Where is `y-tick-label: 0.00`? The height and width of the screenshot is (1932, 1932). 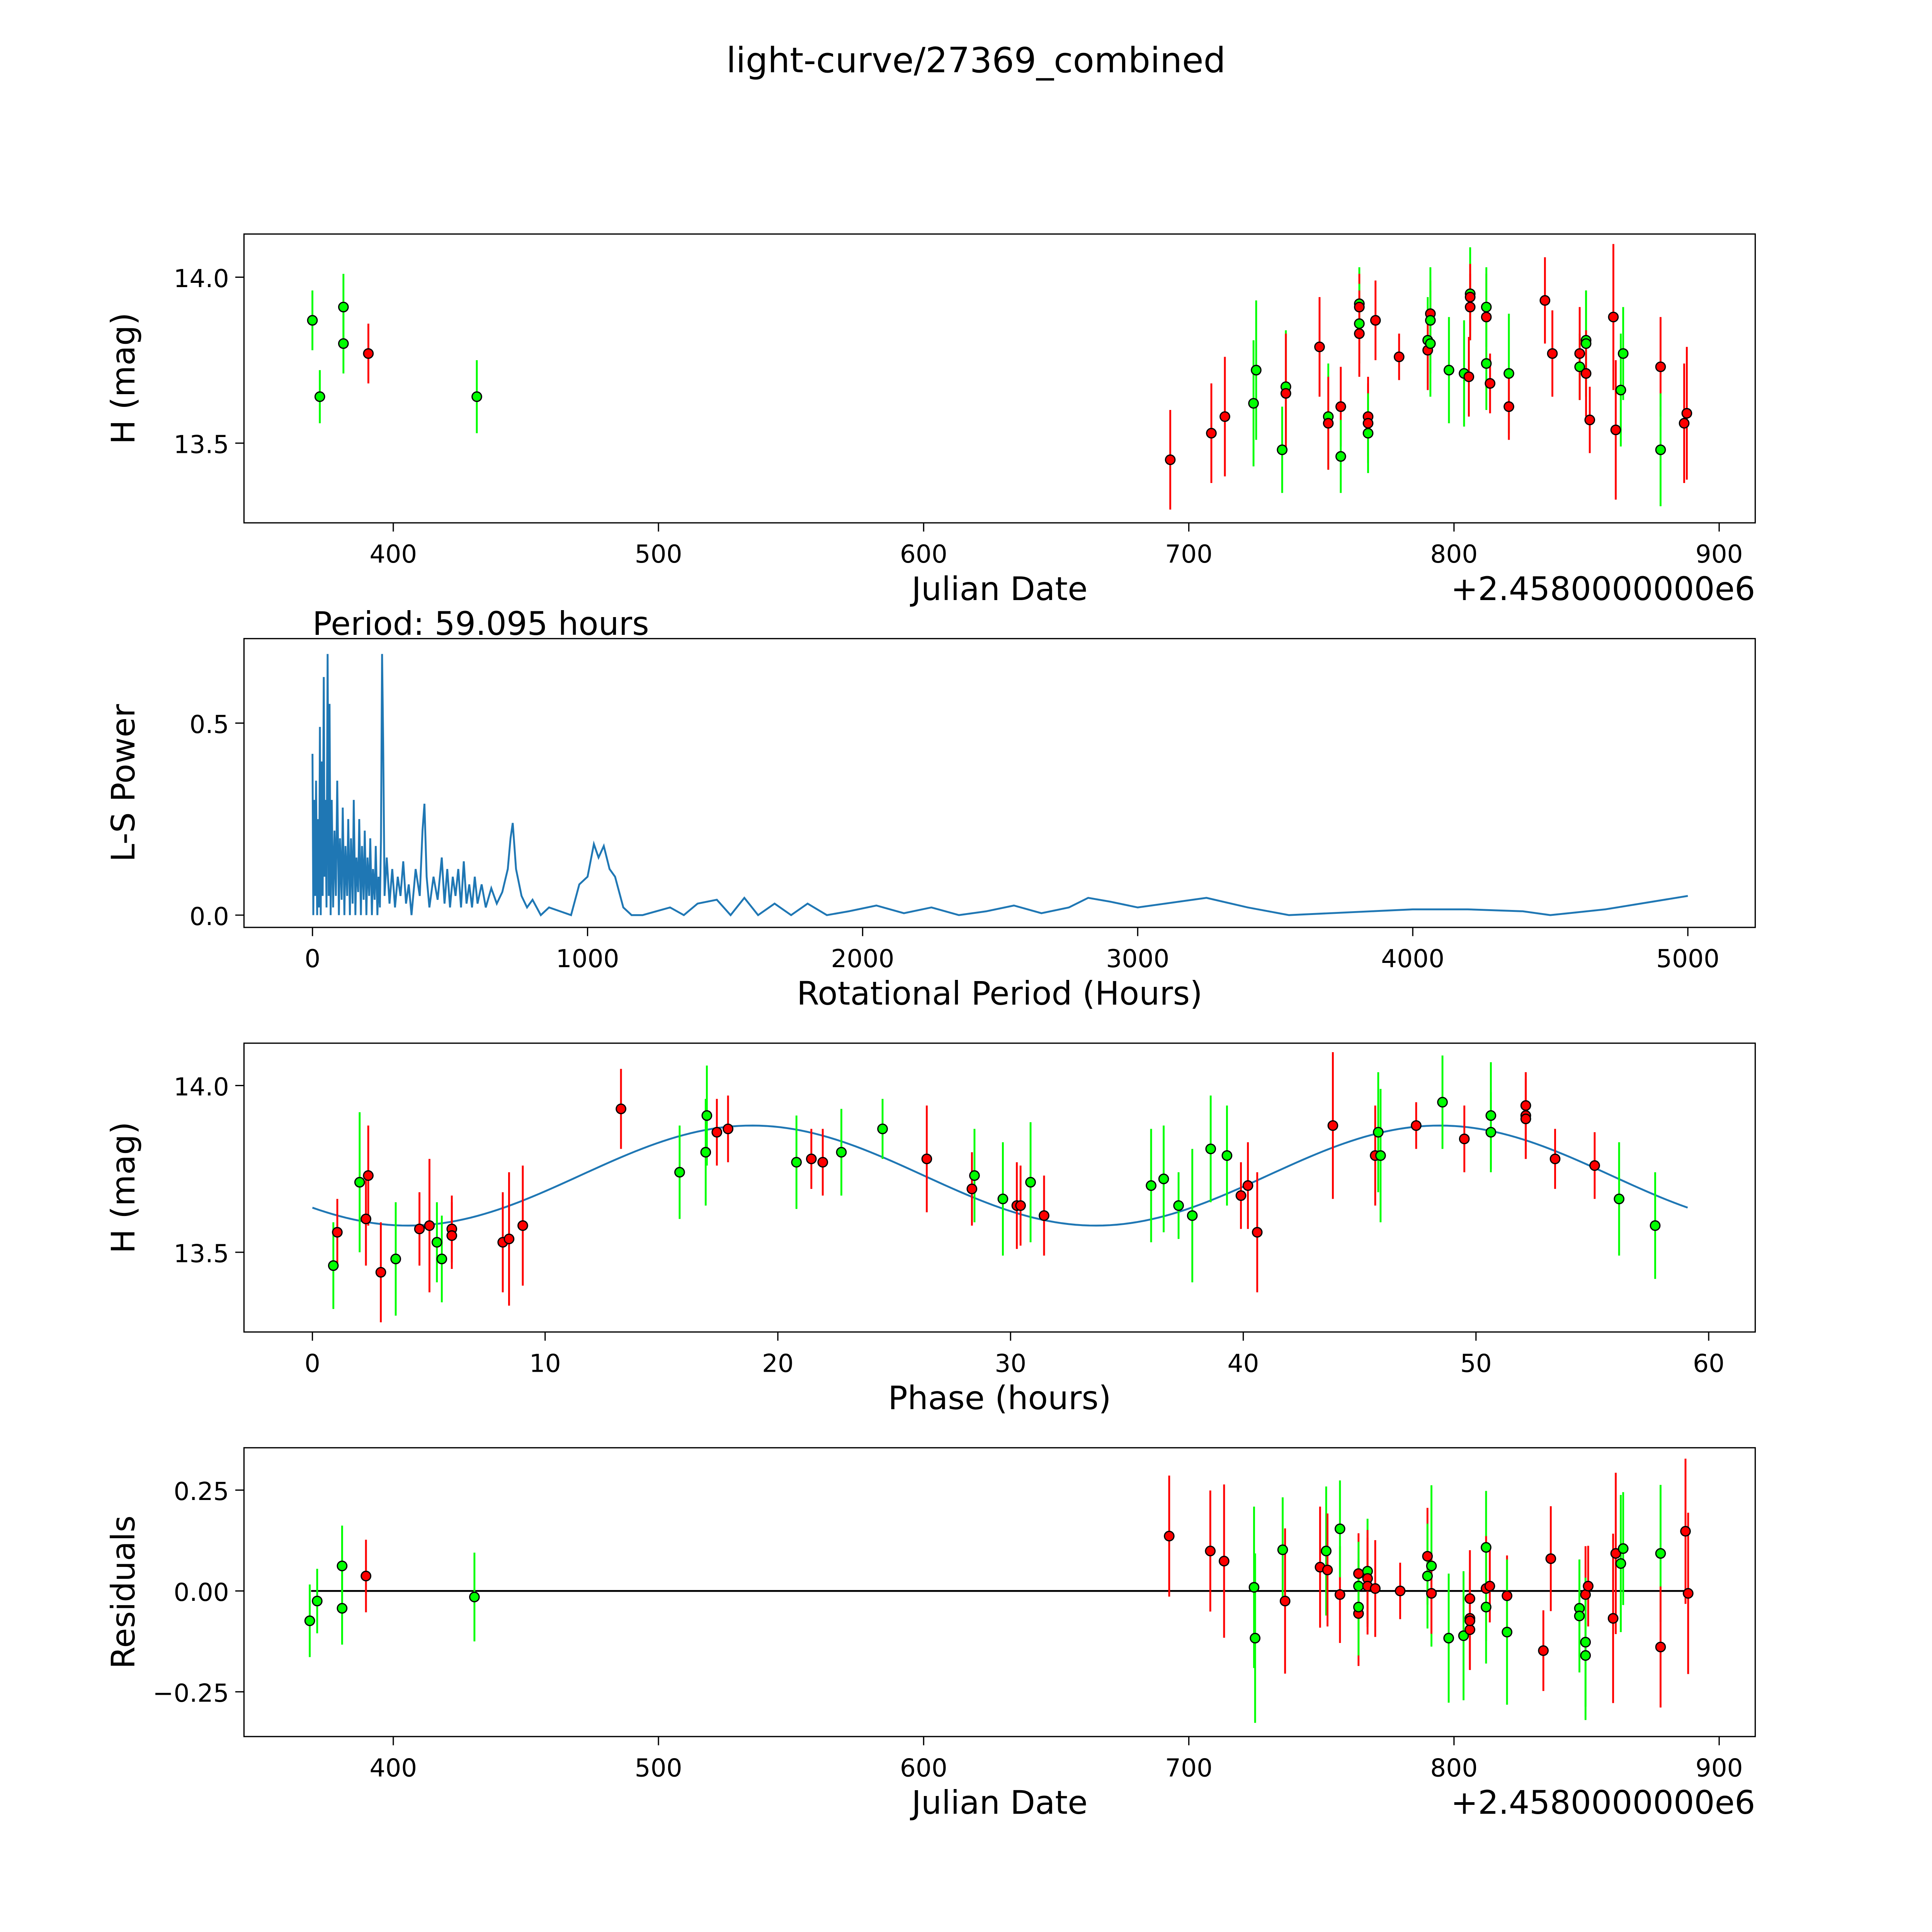 y-tick-label: 0.00 is located at coordinates (201, 1593).